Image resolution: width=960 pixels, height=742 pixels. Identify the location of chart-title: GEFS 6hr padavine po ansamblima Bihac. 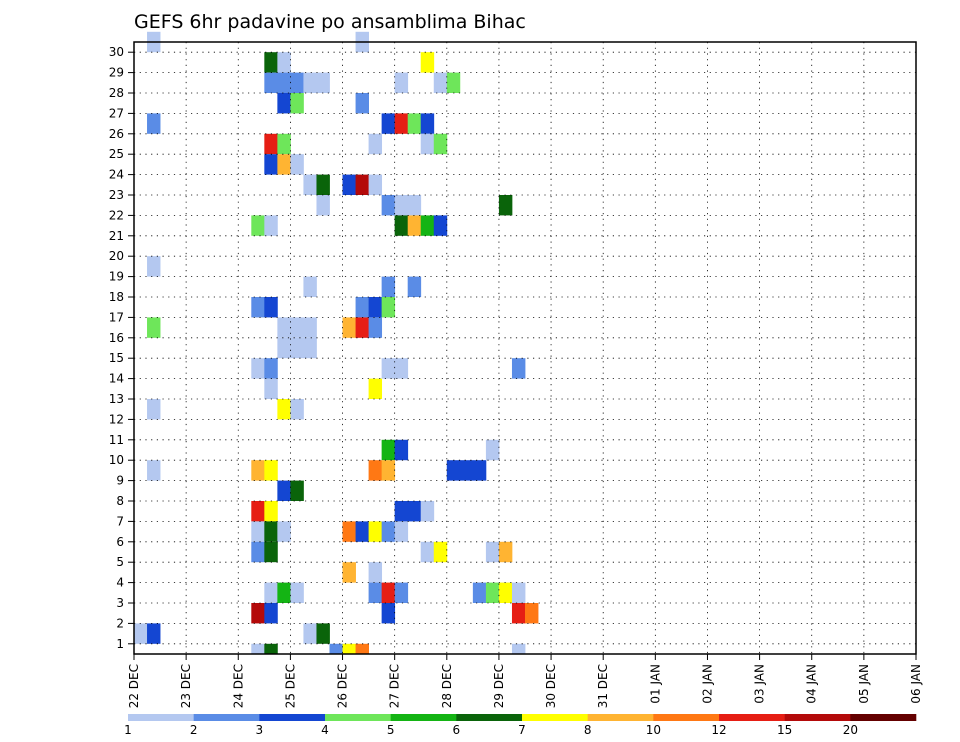
(330, 22).